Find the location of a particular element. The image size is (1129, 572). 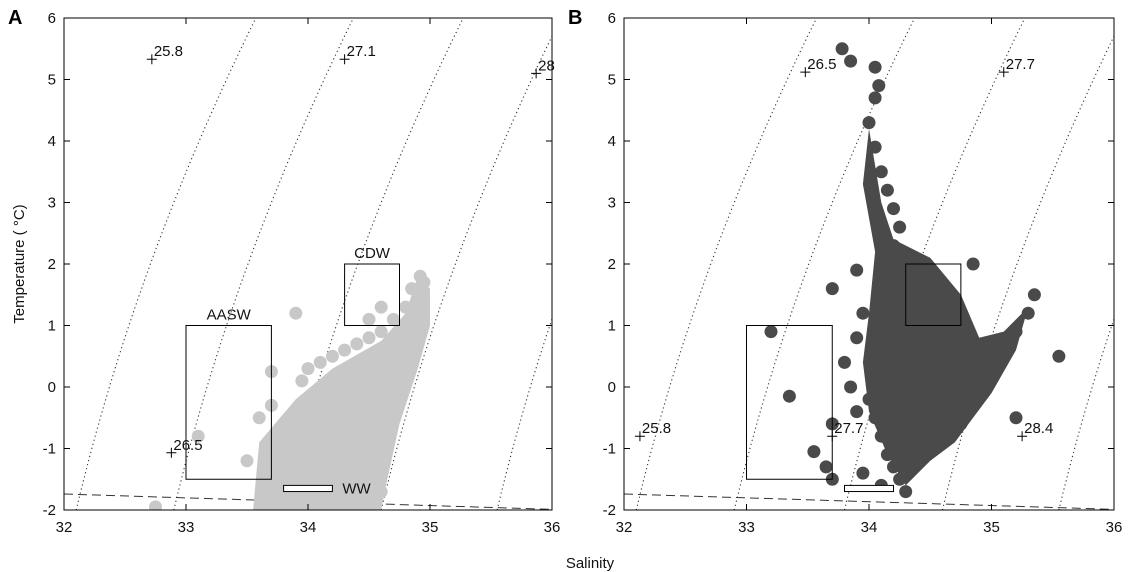

x-tick-label: 34 is located at coordinates (308, 527).